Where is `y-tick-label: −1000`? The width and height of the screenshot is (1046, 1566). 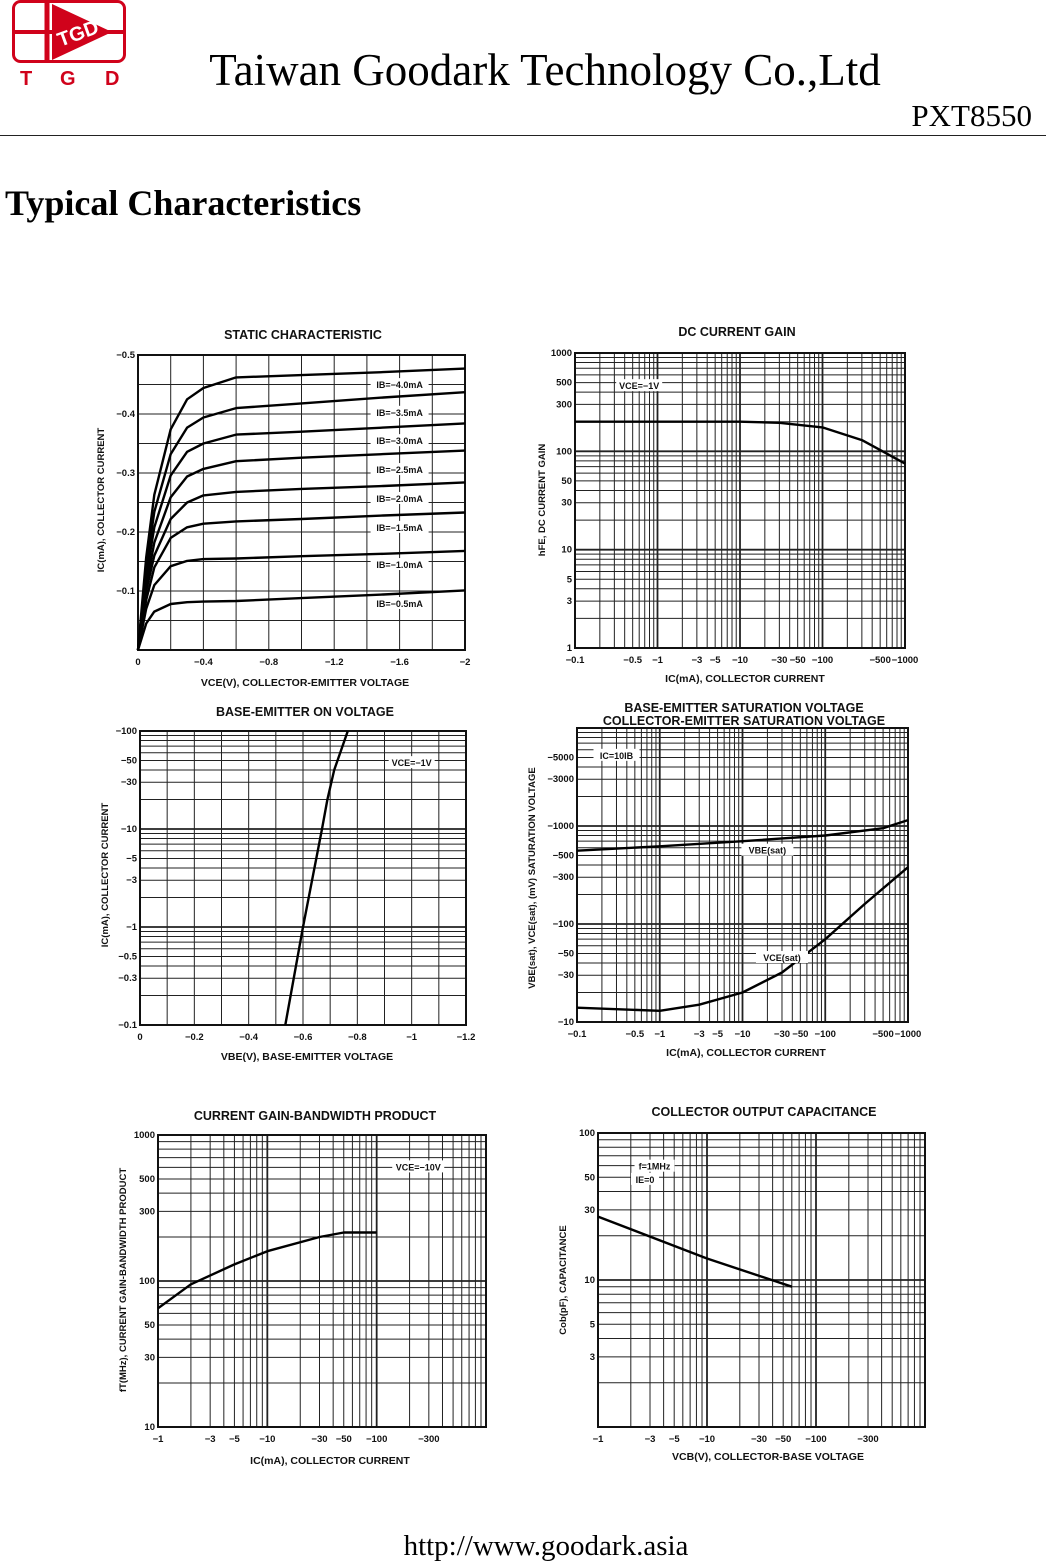
y-tick-label: −1000 is located at coordinates (560, 826).